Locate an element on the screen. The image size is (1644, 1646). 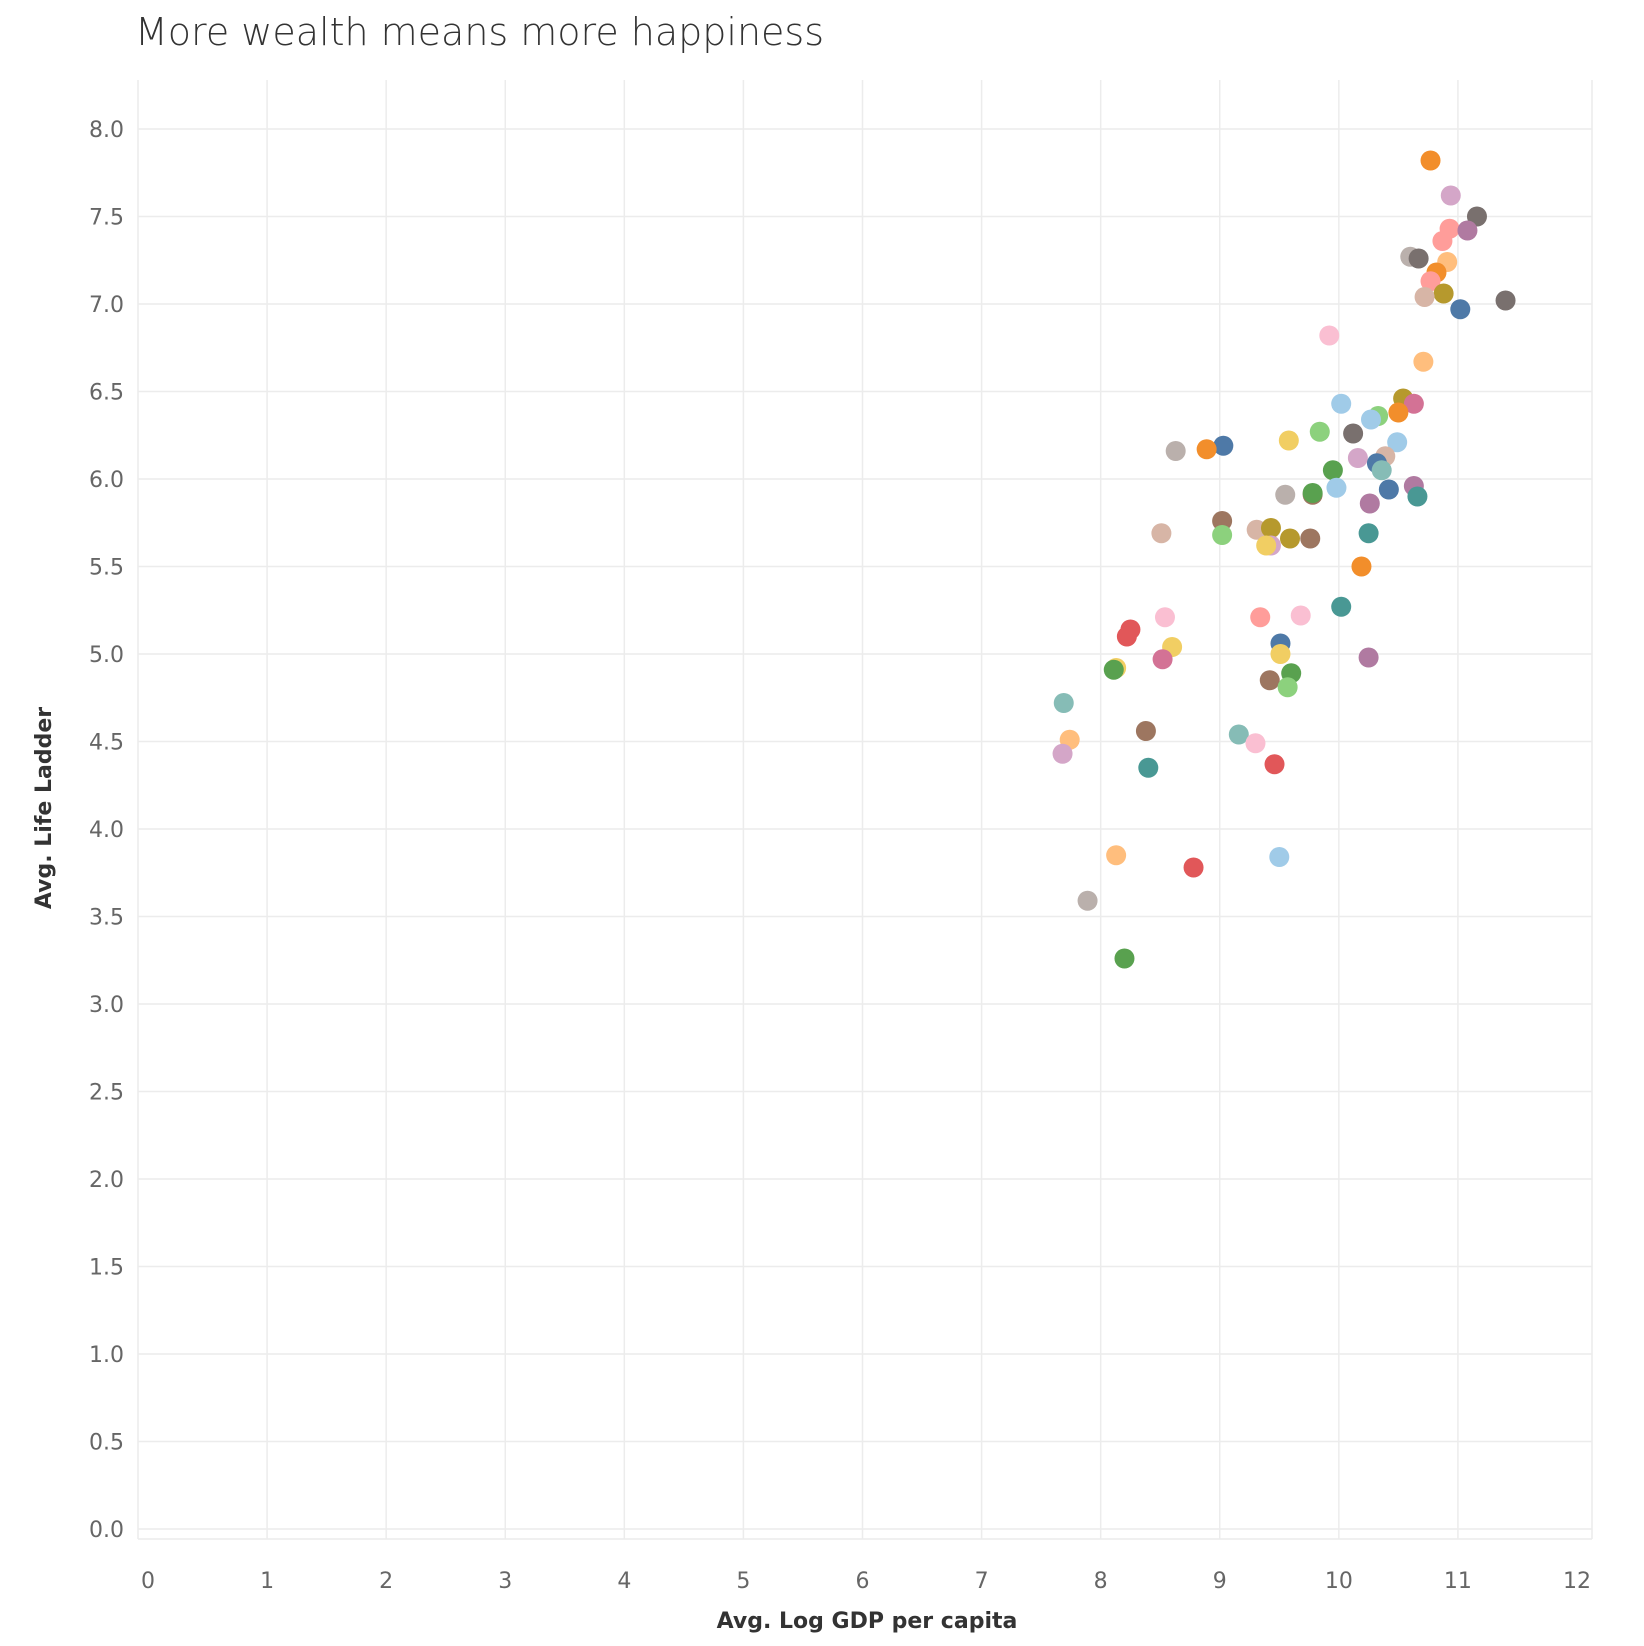
y-tick-label: 3.5 is located at coordinates (106, 918).